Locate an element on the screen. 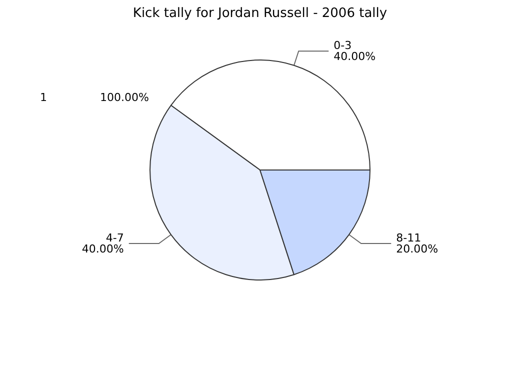  slice-label: 8-11 is located at coordinates (409, 237).